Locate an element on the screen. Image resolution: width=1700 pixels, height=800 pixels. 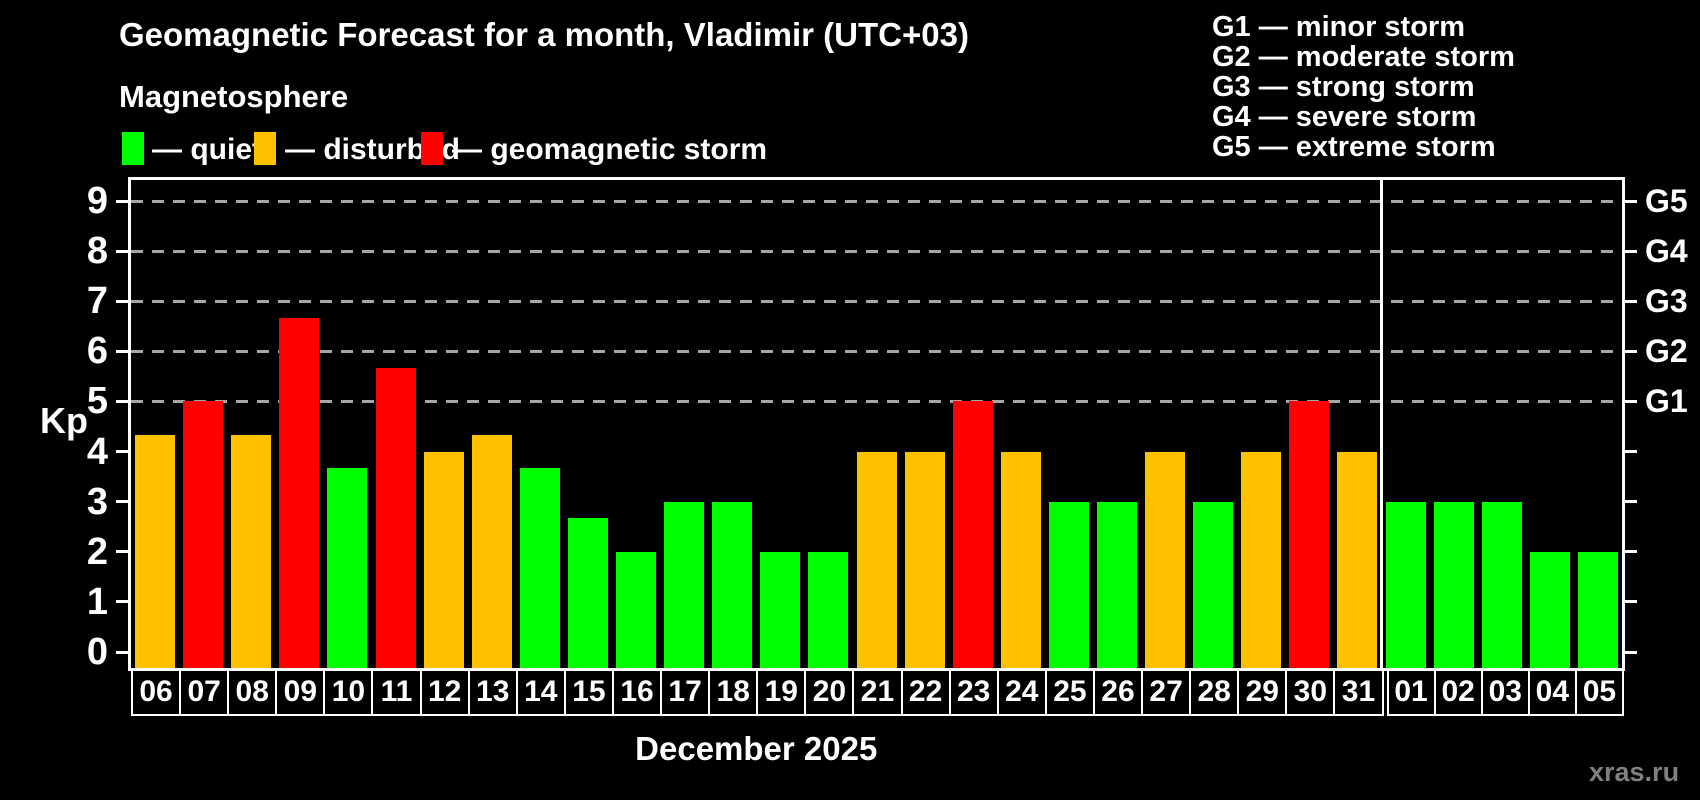
day-label-21: 21 is located at coordinates (877, 692).